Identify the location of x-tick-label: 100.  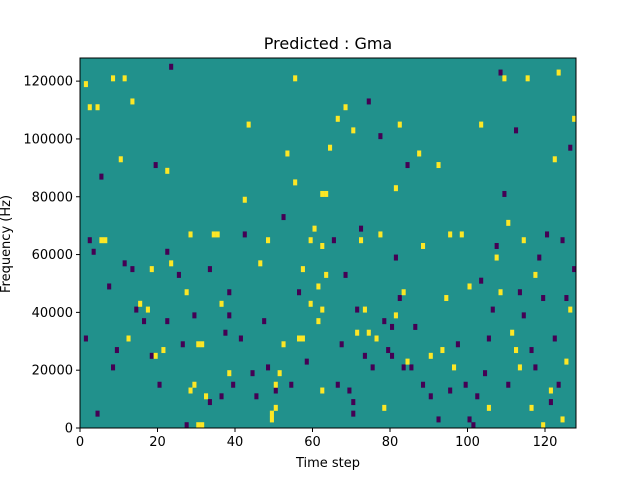
(467, 442).